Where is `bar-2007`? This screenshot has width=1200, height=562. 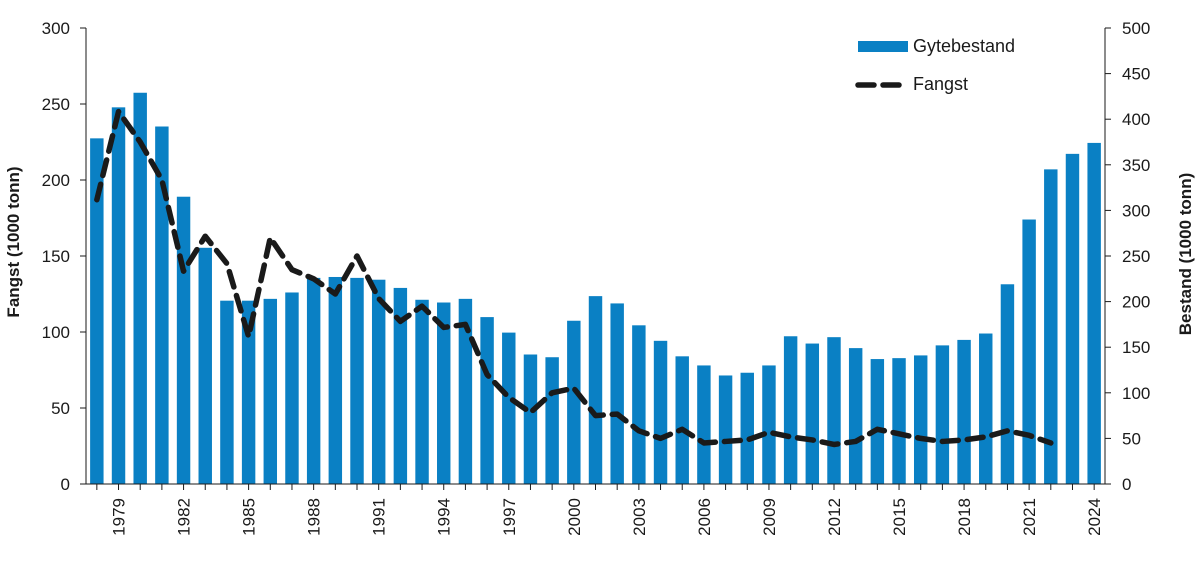
bar-2007 is located at coordinates (725, 429).